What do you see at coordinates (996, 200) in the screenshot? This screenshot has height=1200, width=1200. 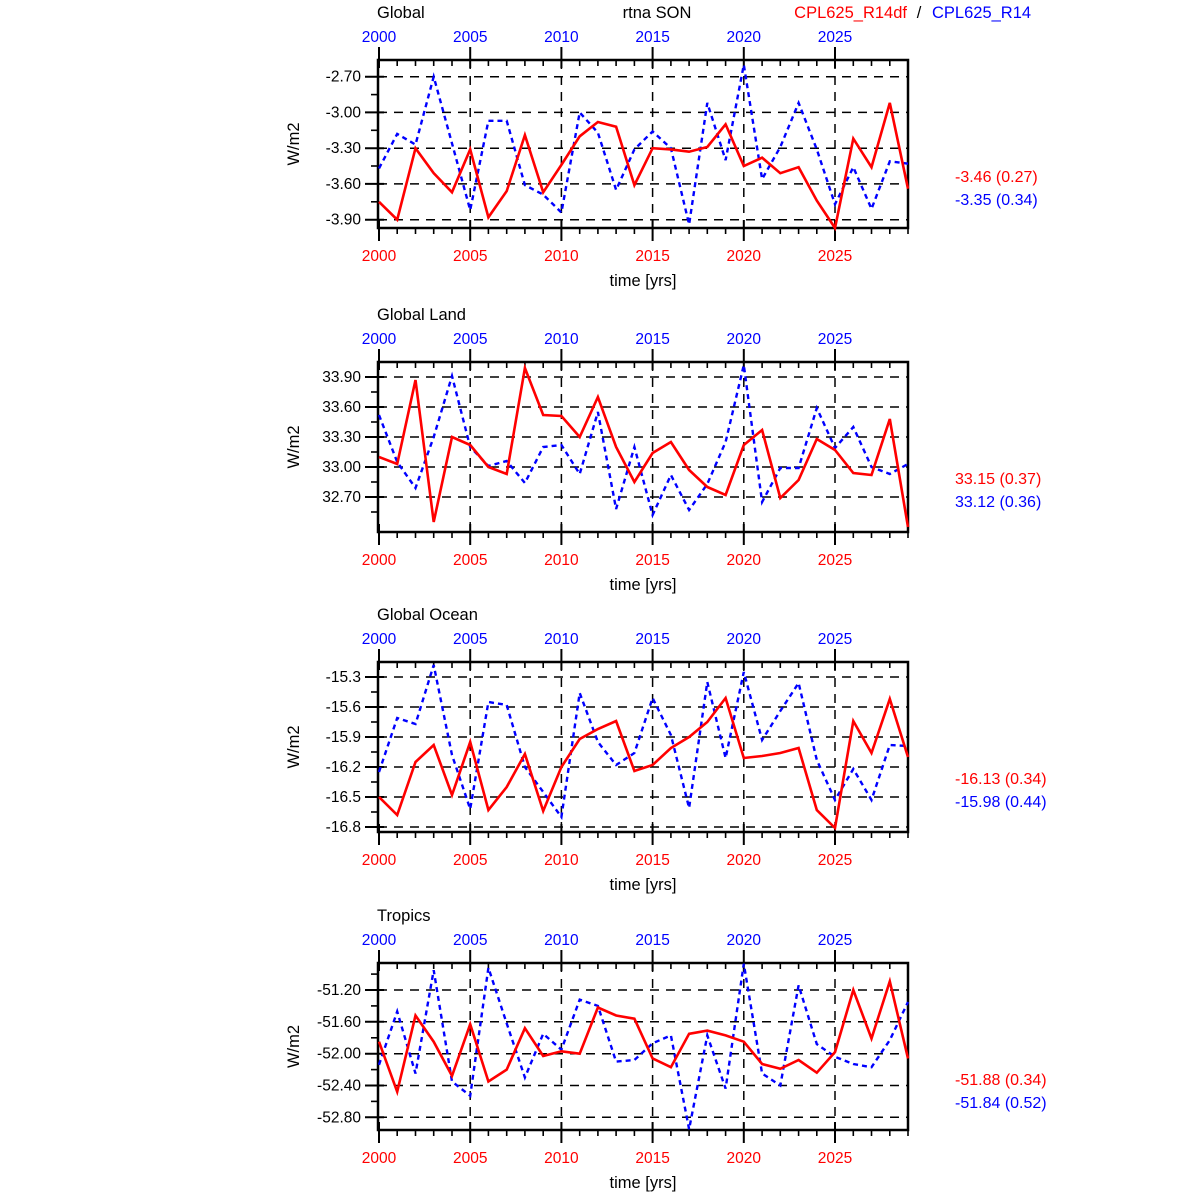 I see `stats-series2: -3.35 (0.34)` at bounding box center [996, 200].